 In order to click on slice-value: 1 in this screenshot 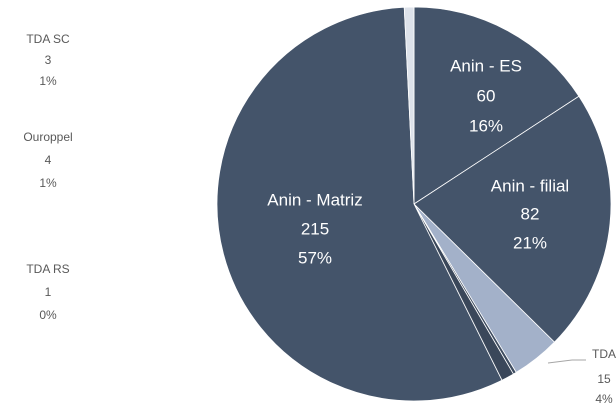, I will do `click(48, 292)`.